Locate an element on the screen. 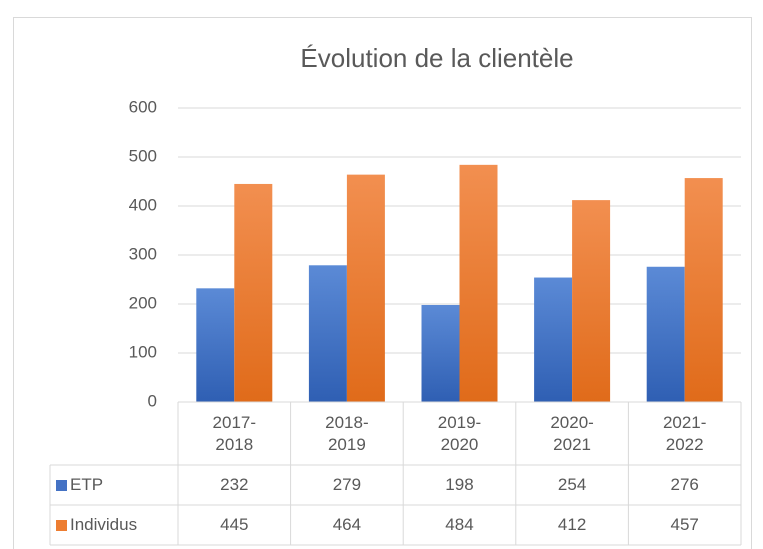  category-cell: 2017-2018 is located at coordinates (234, 433).